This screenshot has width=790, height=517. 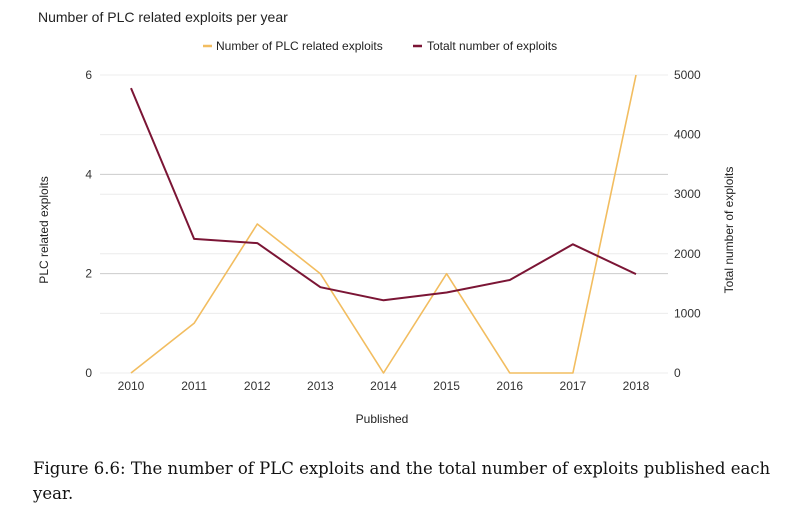 I want to click on chart-title: Number of PLC related exploits per year, so click(x=163, y=17).